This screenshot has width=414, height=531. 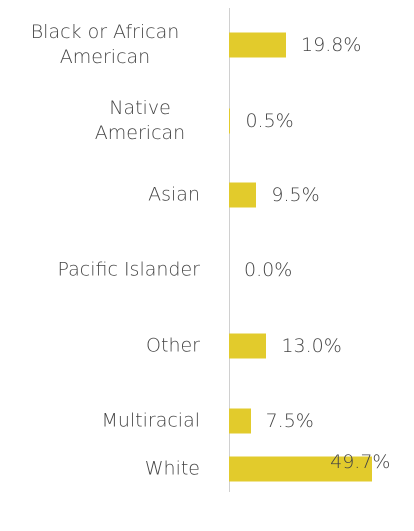 I want to click on category-label: White, so click(x=172, y=468).